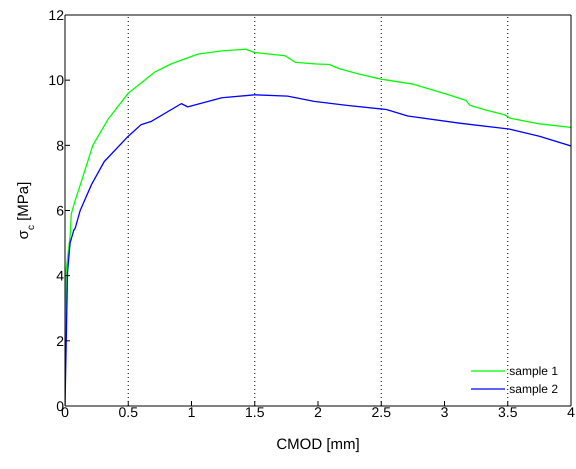  What do you see at coordinates (318, 444) in the screenshot?
I see `x-axis-title: CMOD [mm]` at bounding box center [318, 444].